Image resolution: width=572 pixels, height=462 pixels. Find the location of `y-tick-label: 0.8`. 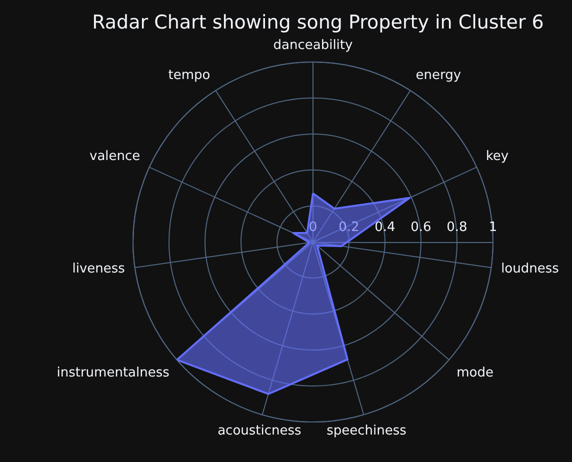

y-tick-label: 0.8 is located at coordinates (457, 227).